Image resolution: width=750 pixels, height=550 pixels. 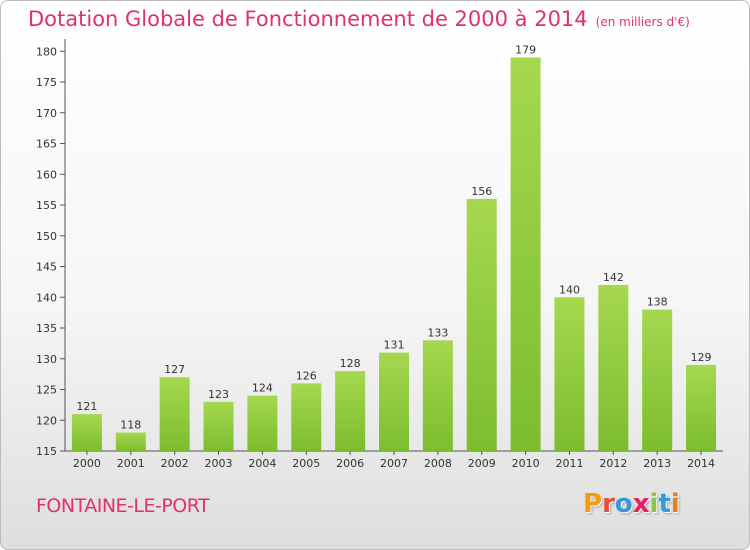 I want to click on bar-2014, so click(x=701, y=407).